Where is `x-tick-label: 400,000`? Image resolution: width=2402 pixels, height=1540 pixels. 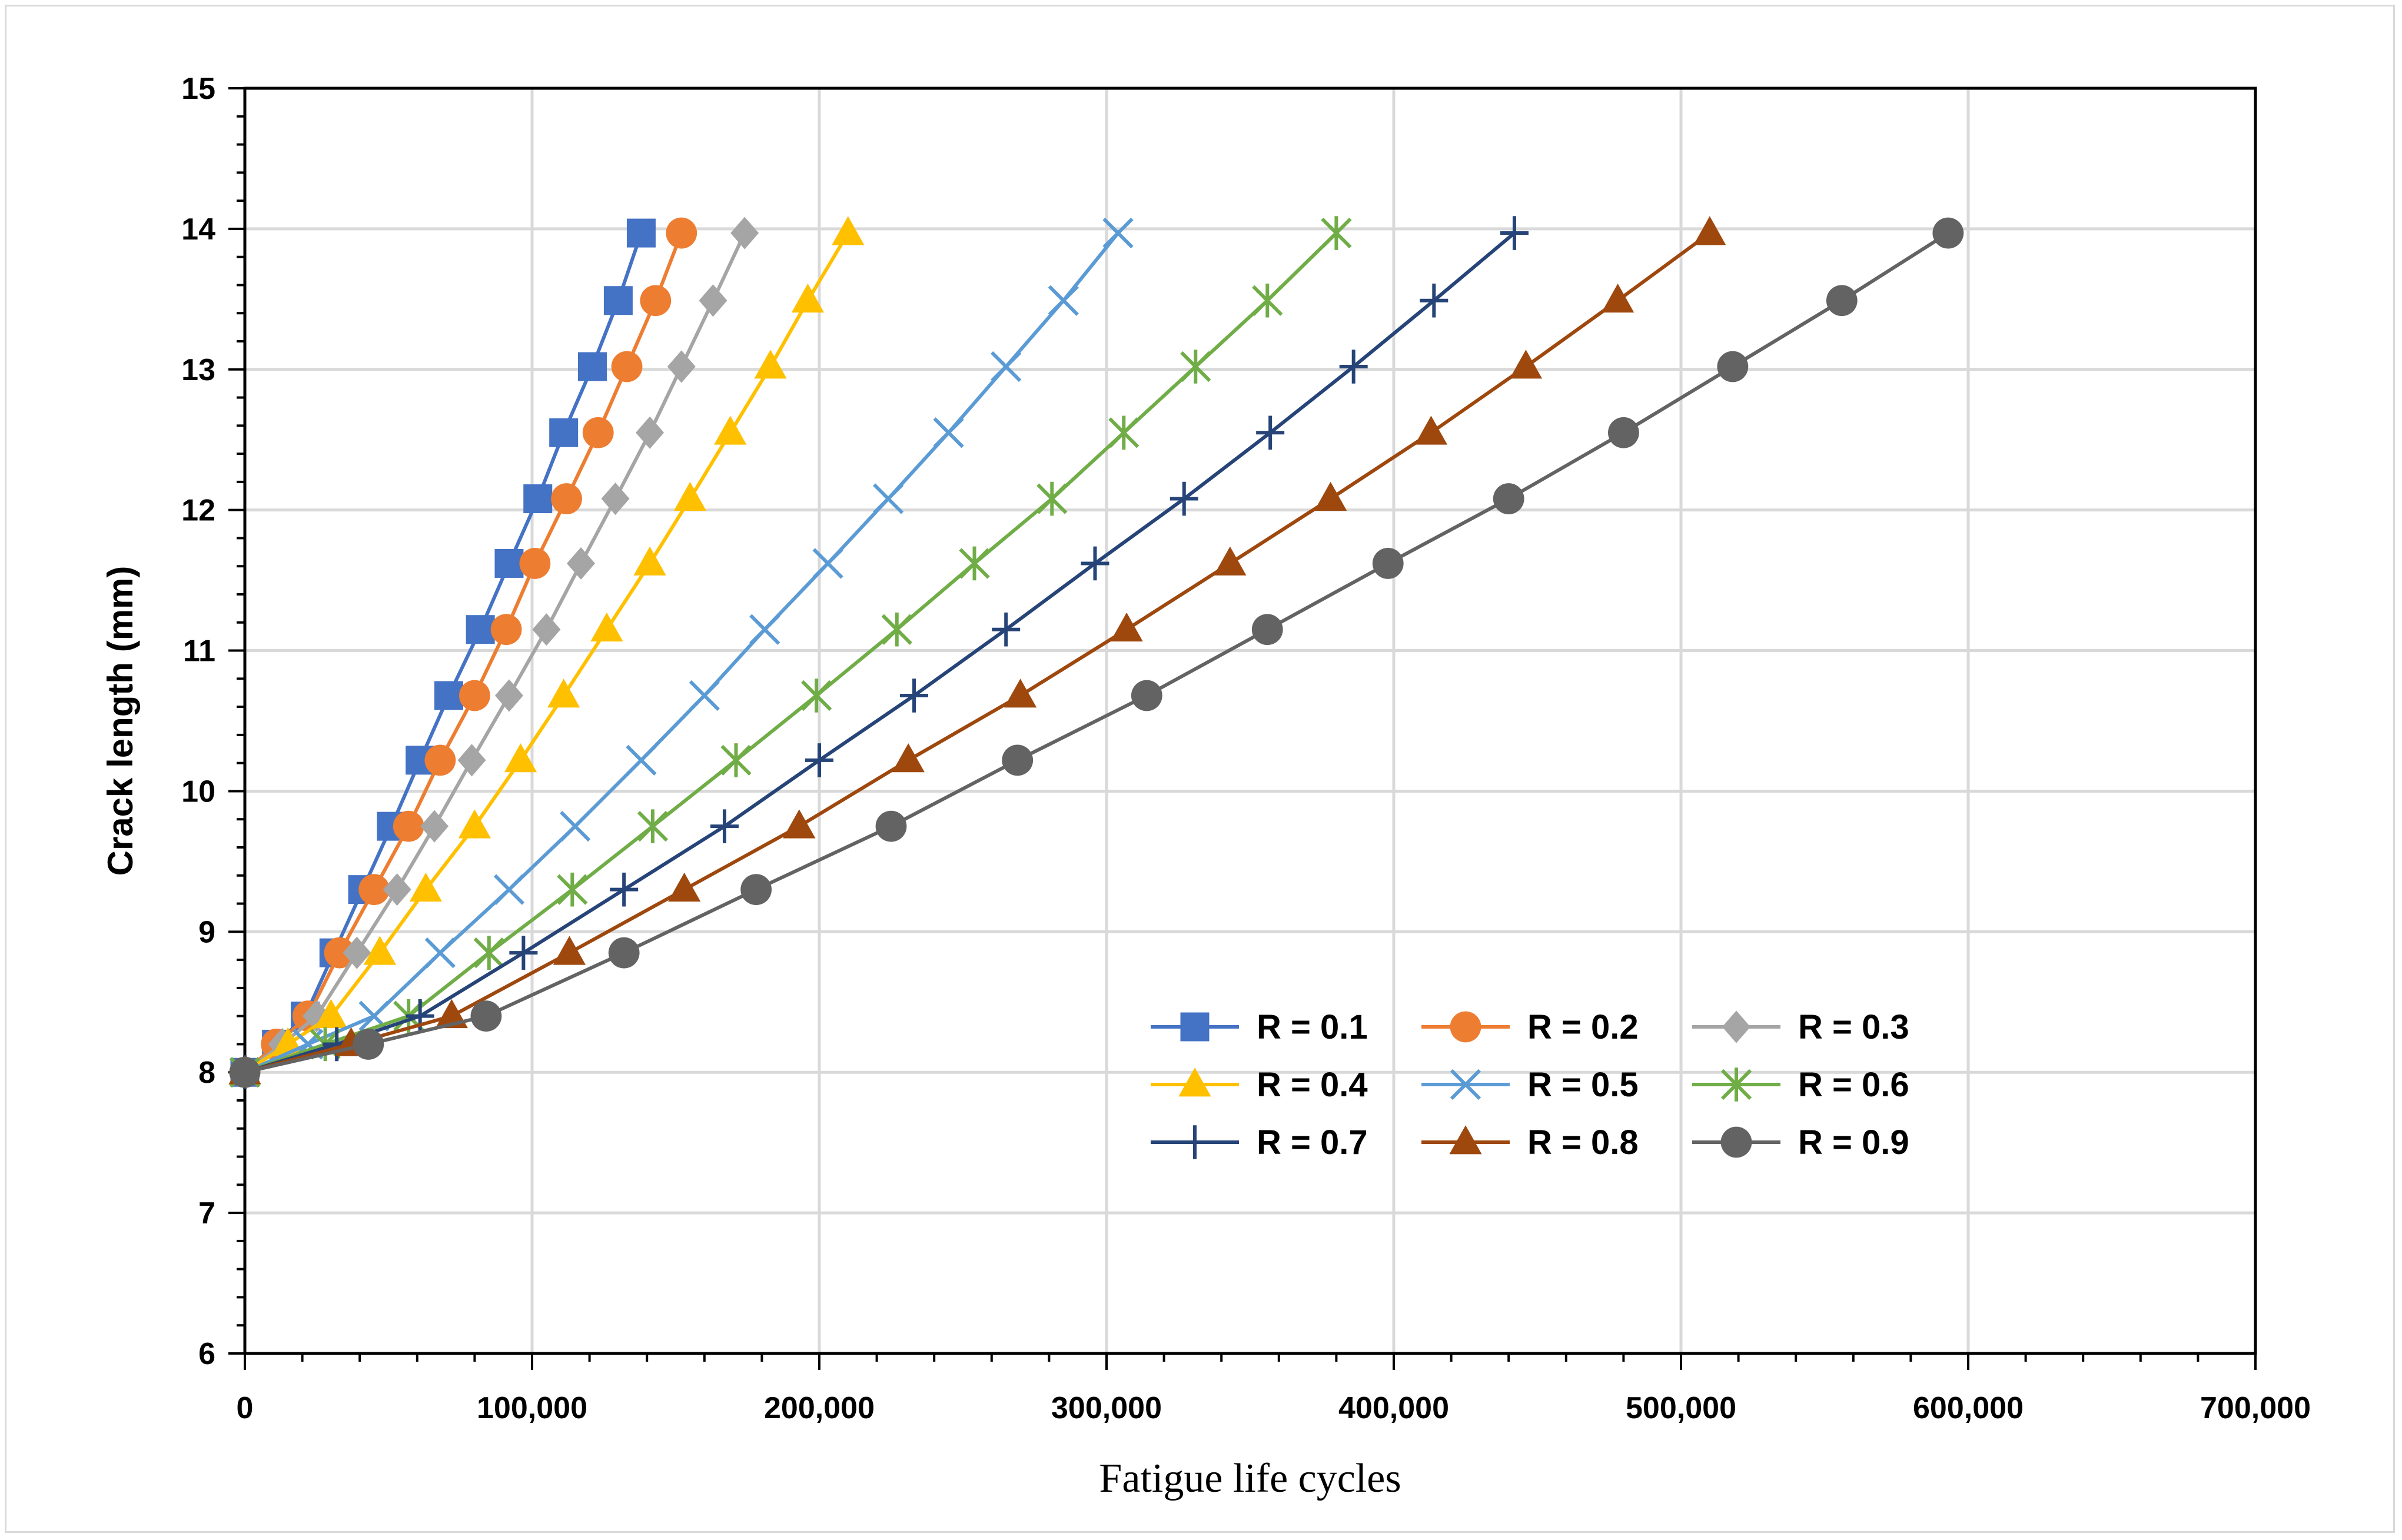 x-tick-label: 400,000 is located at coordinates (1394, 1408).